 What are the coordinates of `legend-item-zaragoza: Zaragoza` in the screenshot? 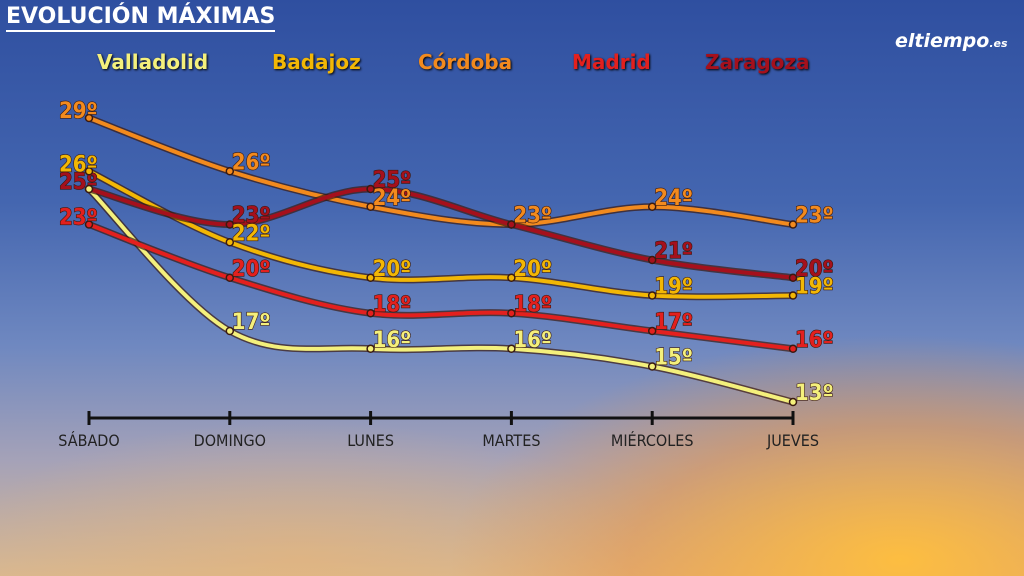 It's located at (757, 62).